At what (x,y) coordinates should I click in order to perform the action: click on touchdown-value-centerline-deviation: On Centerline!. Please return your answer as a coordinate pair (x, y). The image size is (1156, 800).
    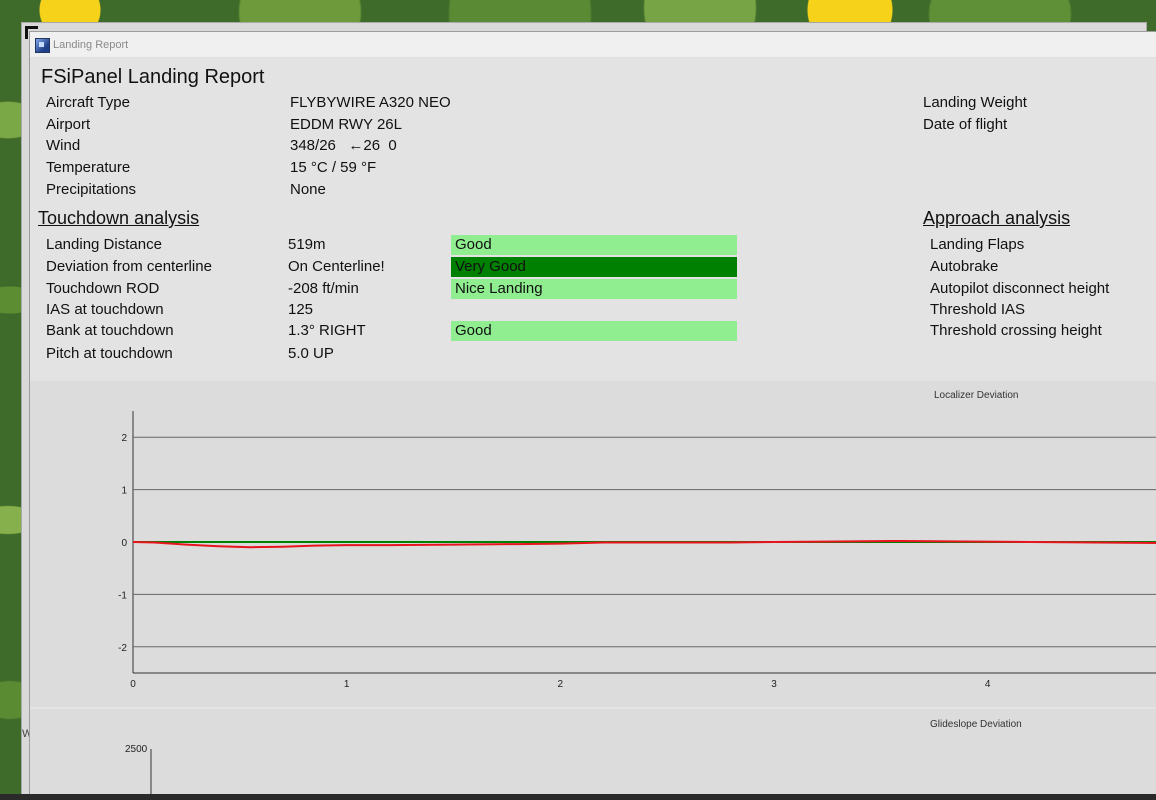
    Looking at the image, I should click on (336, 266).